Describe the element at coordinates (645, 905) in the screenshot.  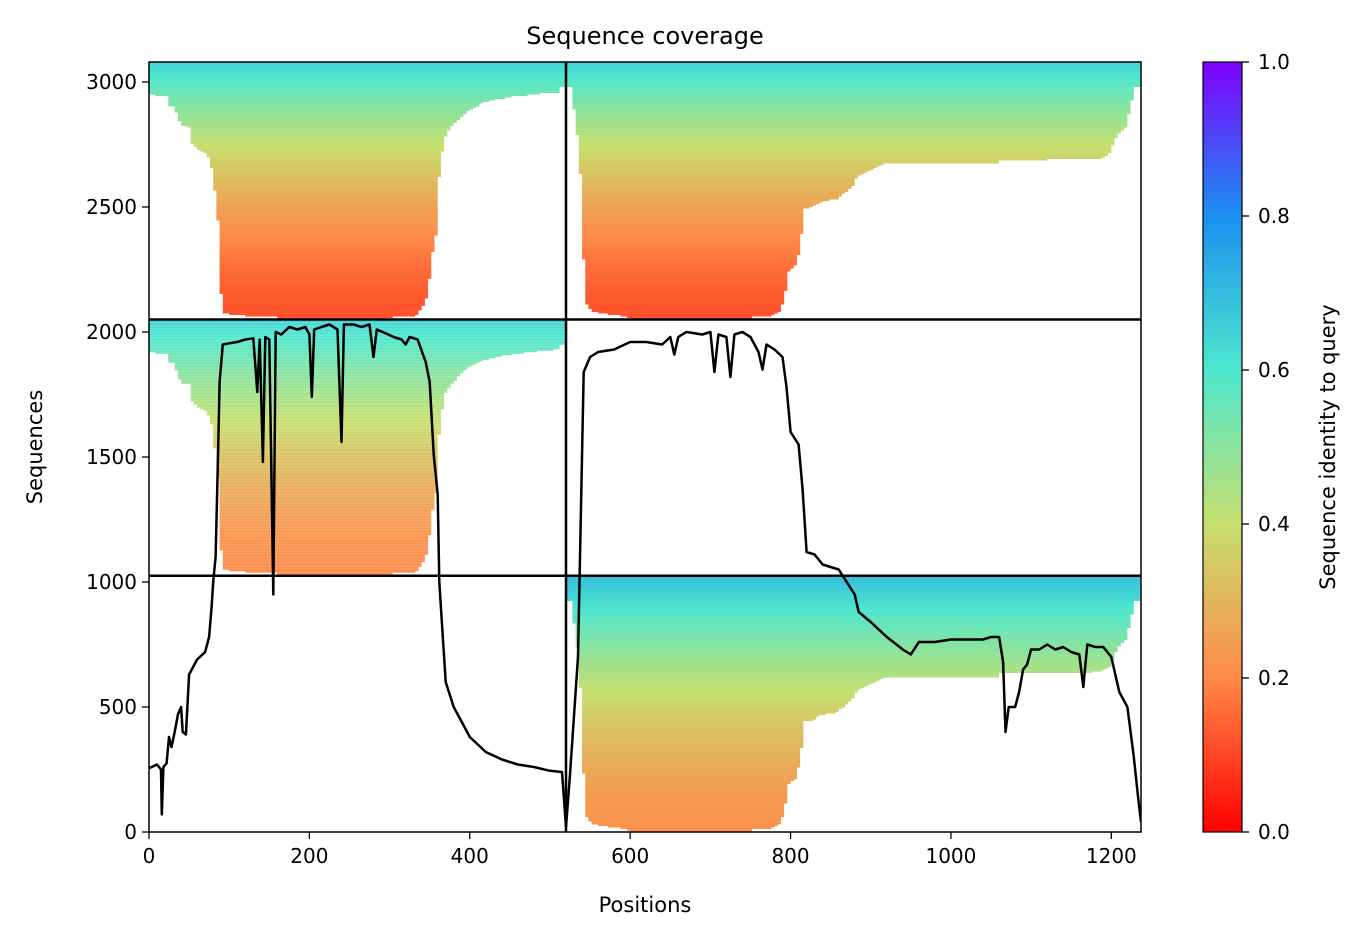
I see `x-axis-label: Positions` at that location.